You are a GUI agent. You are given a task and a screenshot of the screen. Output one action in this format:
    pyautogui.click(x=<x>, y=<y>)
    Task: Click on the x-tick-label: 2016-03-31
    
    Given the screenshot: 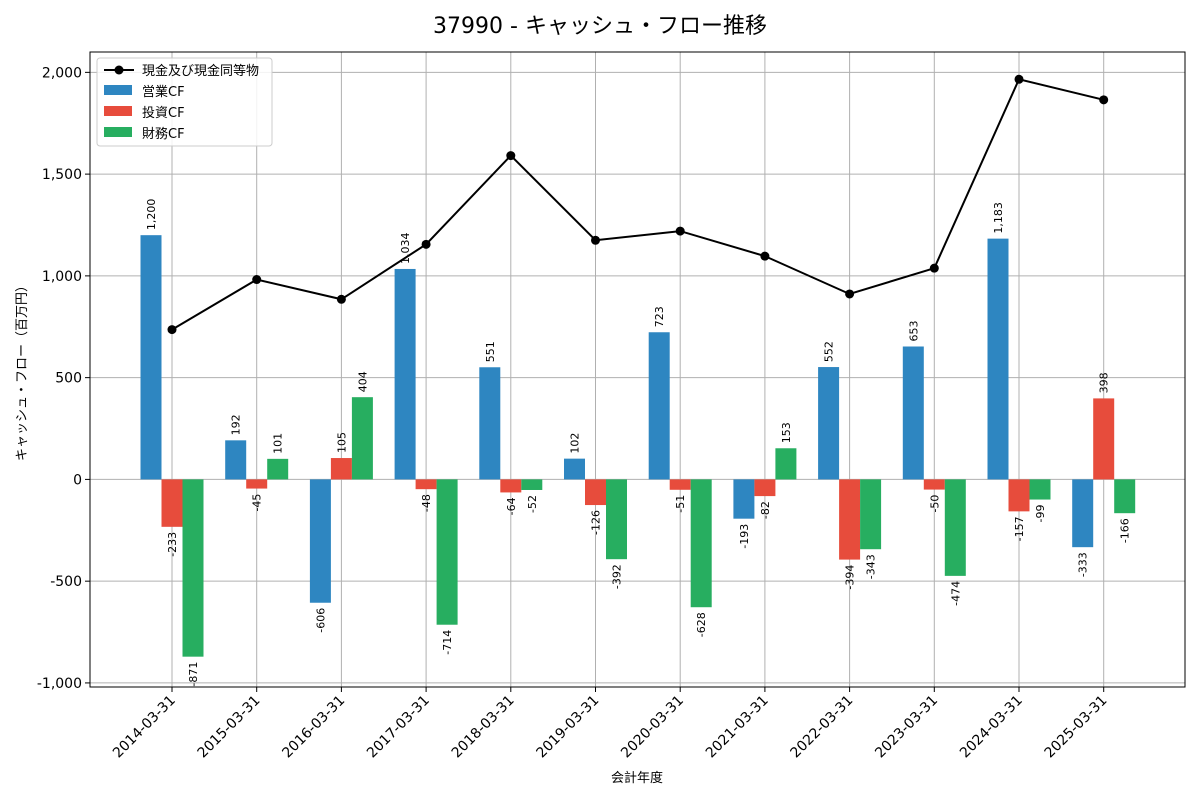 What is the action you would take?
    pyautogui.click(x=313, y=727)
    